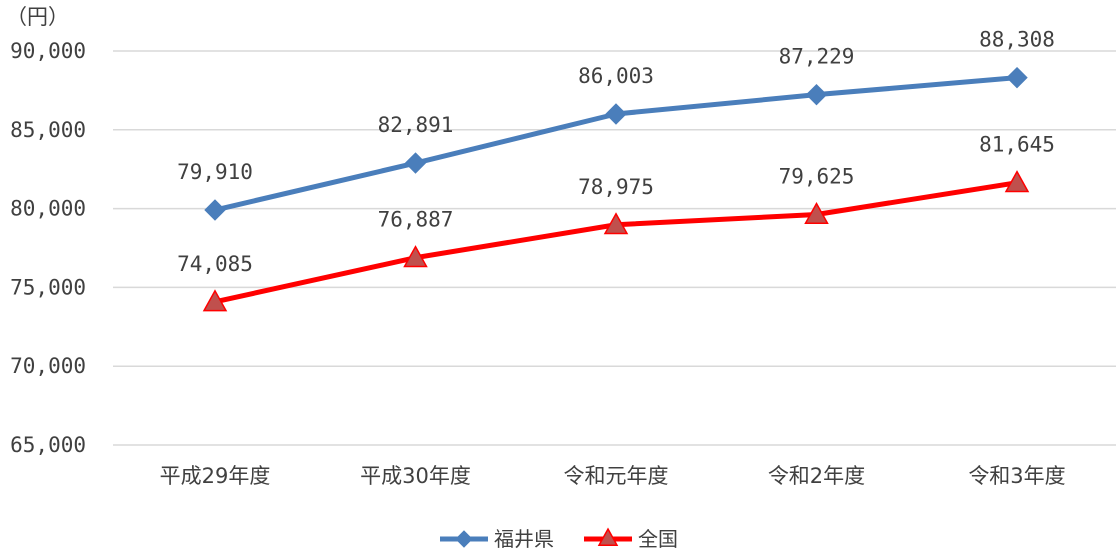 The width and height of the screenshot is (1116, 554). Describe the element at coordinates (215, 264) in the screenshot. I see `data-label: 74,085` at that location.